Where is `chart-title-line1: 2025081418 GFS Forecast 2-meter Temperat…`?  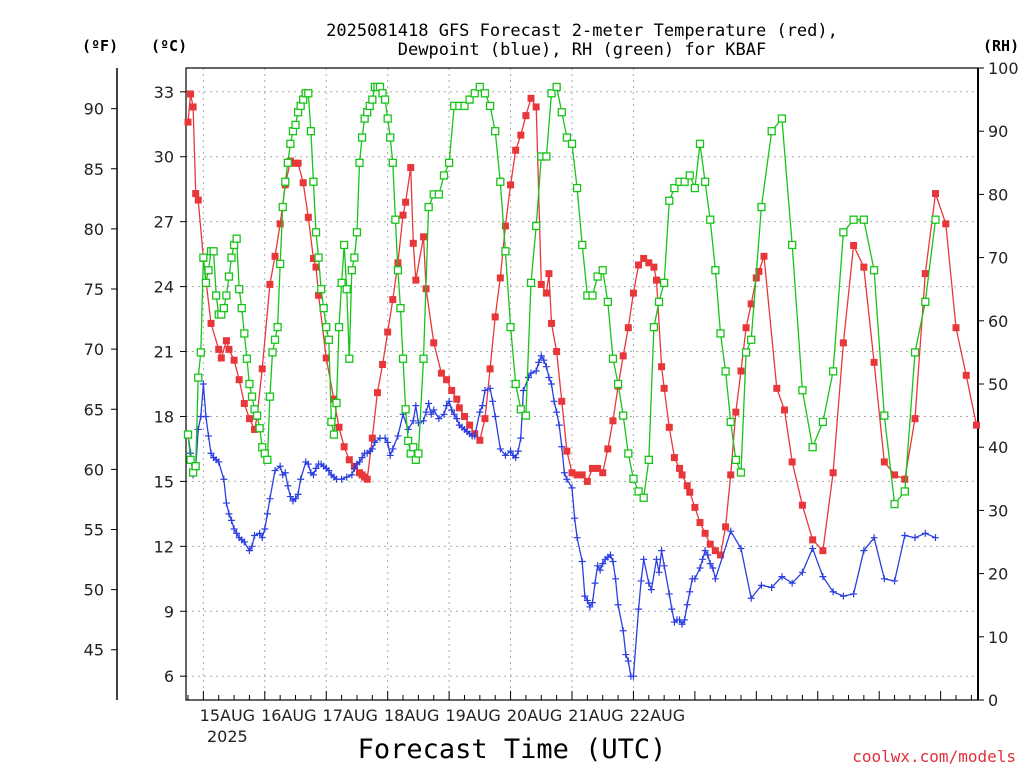 chart-title-line1: 2025081418 GFS Forecast 2-meter Temperat… is located at coordinates (582, 31).